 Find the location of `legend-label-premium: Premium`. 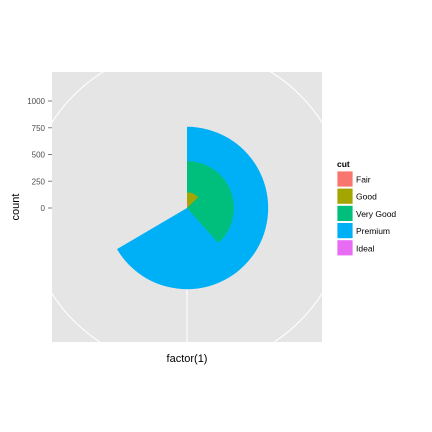

legend-label-premium: Premium is located at coordinates (373, 231).